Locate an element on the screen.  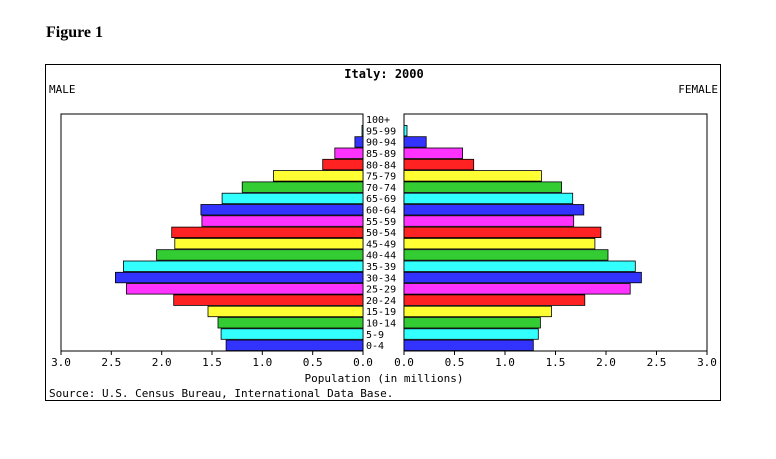
female-tick-label-5: 2.5 is located at coordinates (657, 362).